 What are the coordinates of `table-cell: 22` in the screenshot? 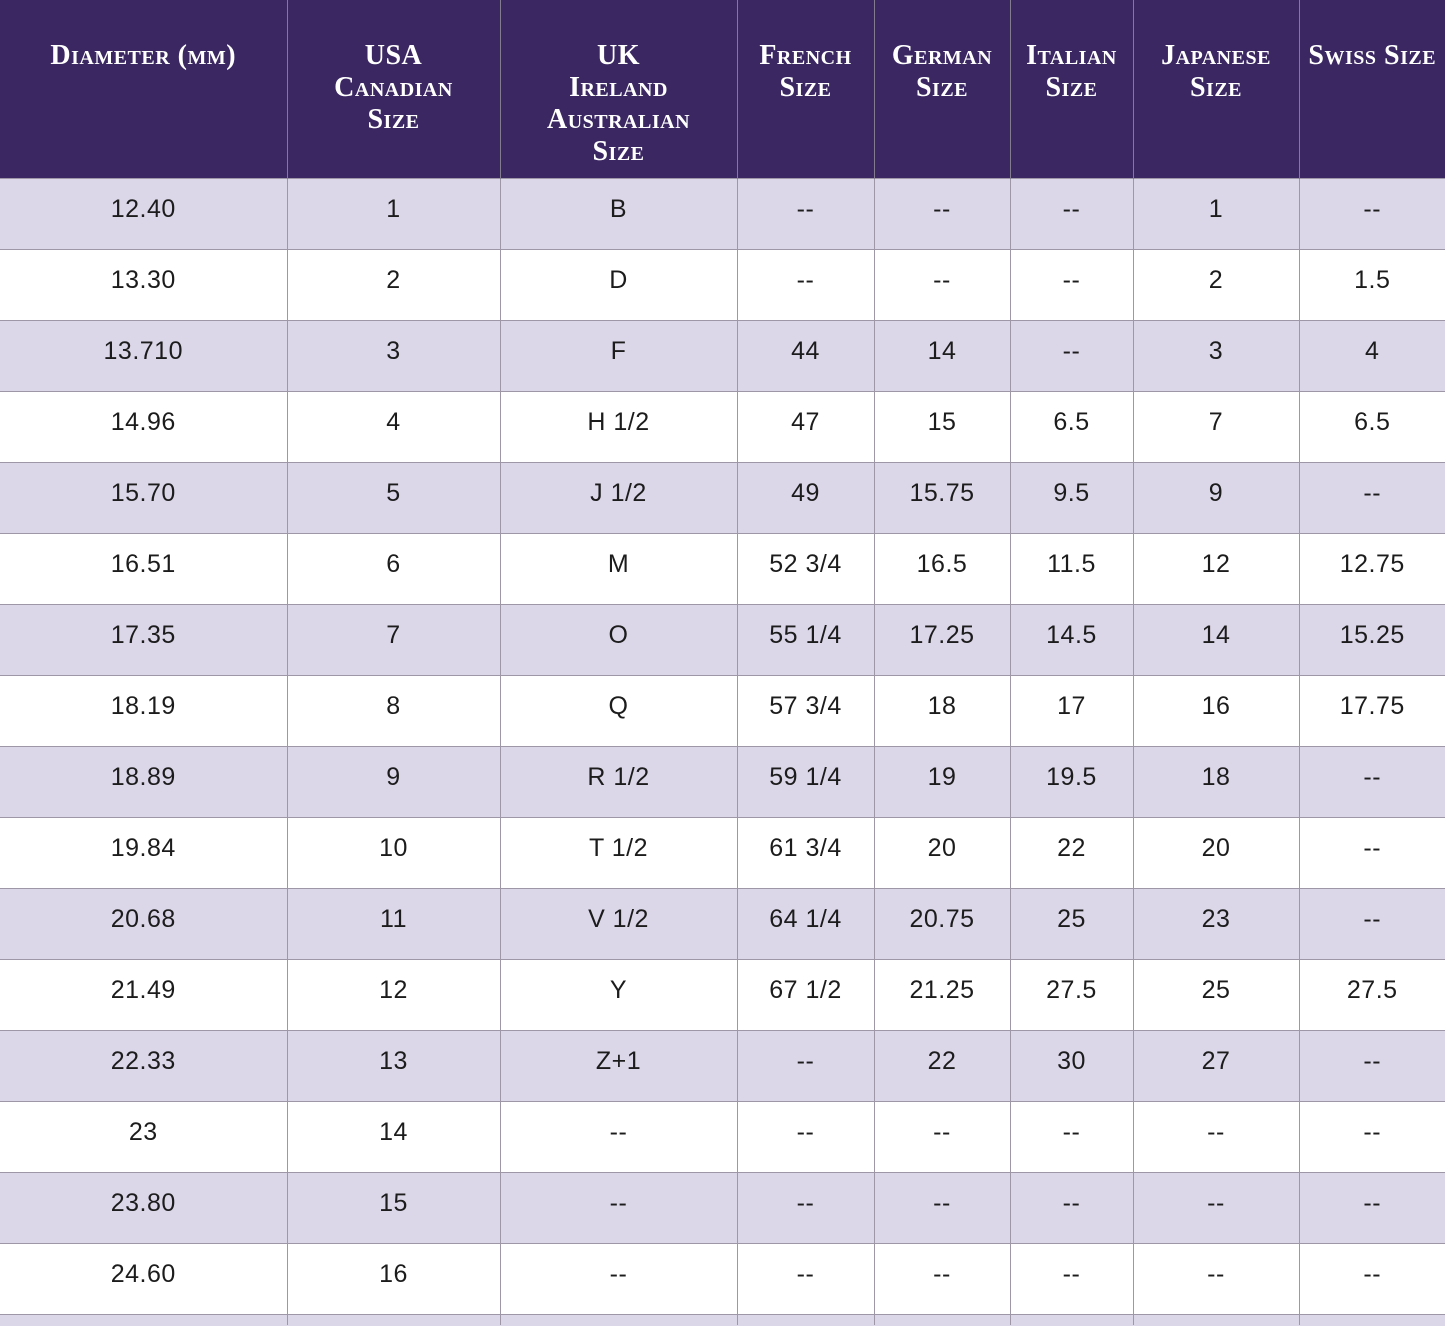 It's located at (942, 1065).